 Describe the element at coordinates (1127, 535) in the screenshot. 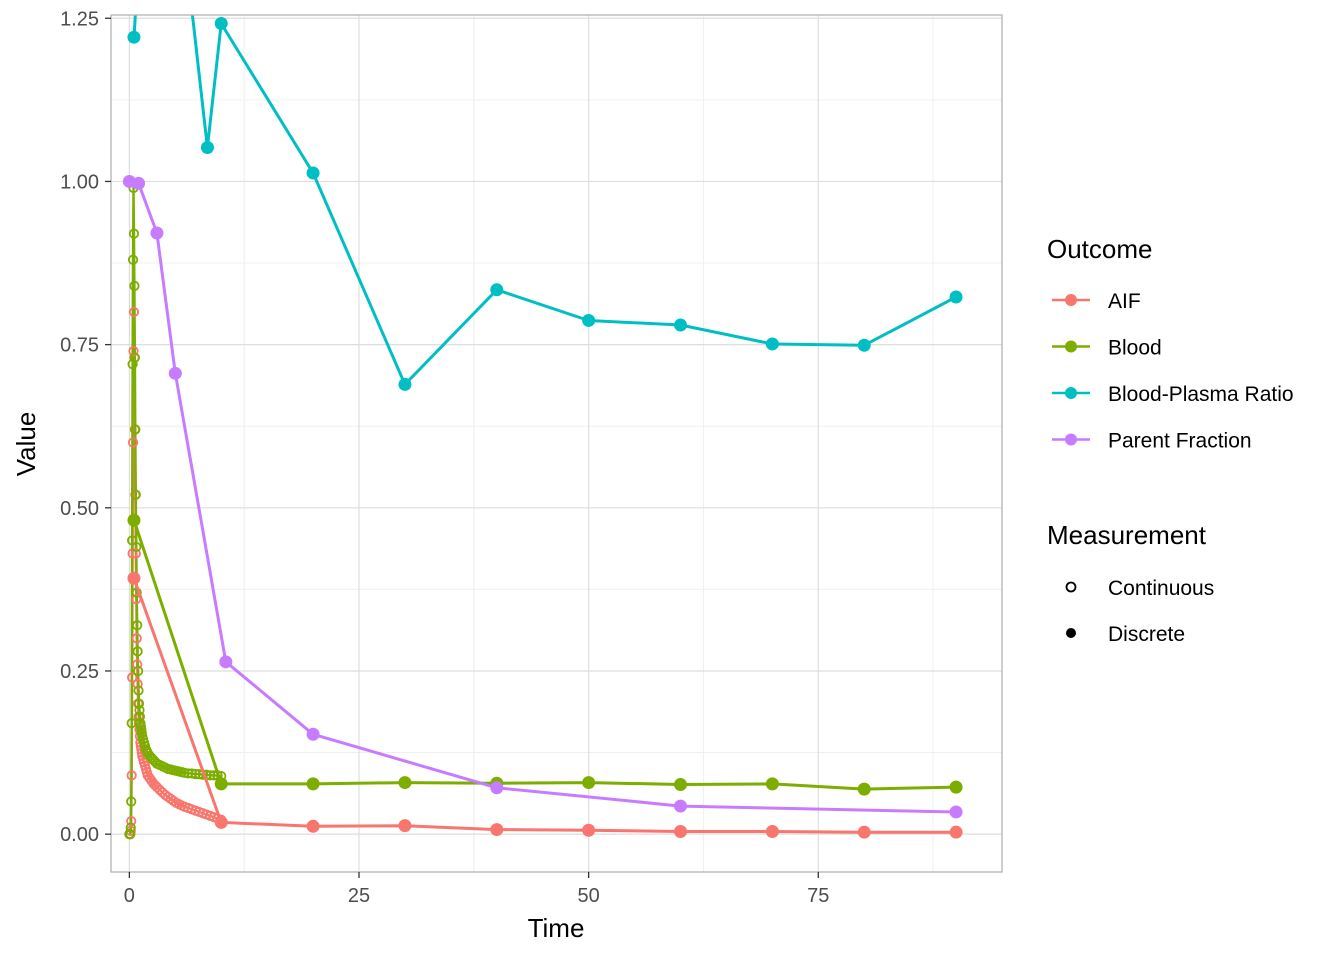

I see `legend-measurement-title: Measurement` at that location.